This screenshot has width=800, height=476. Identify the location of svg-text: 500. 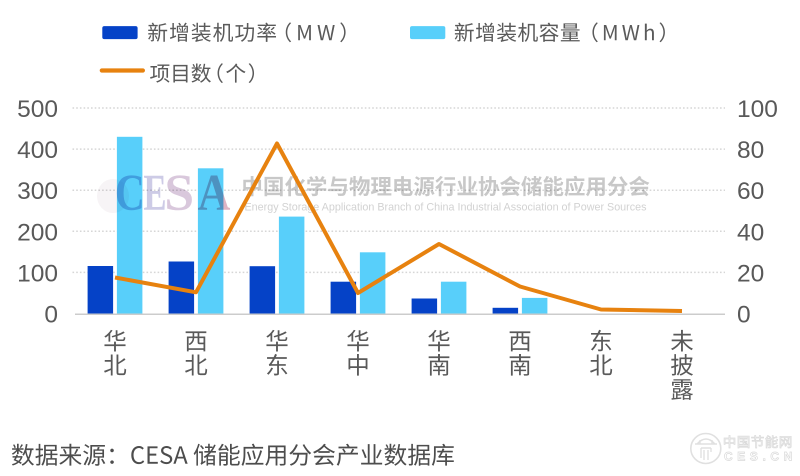
(37, 109).